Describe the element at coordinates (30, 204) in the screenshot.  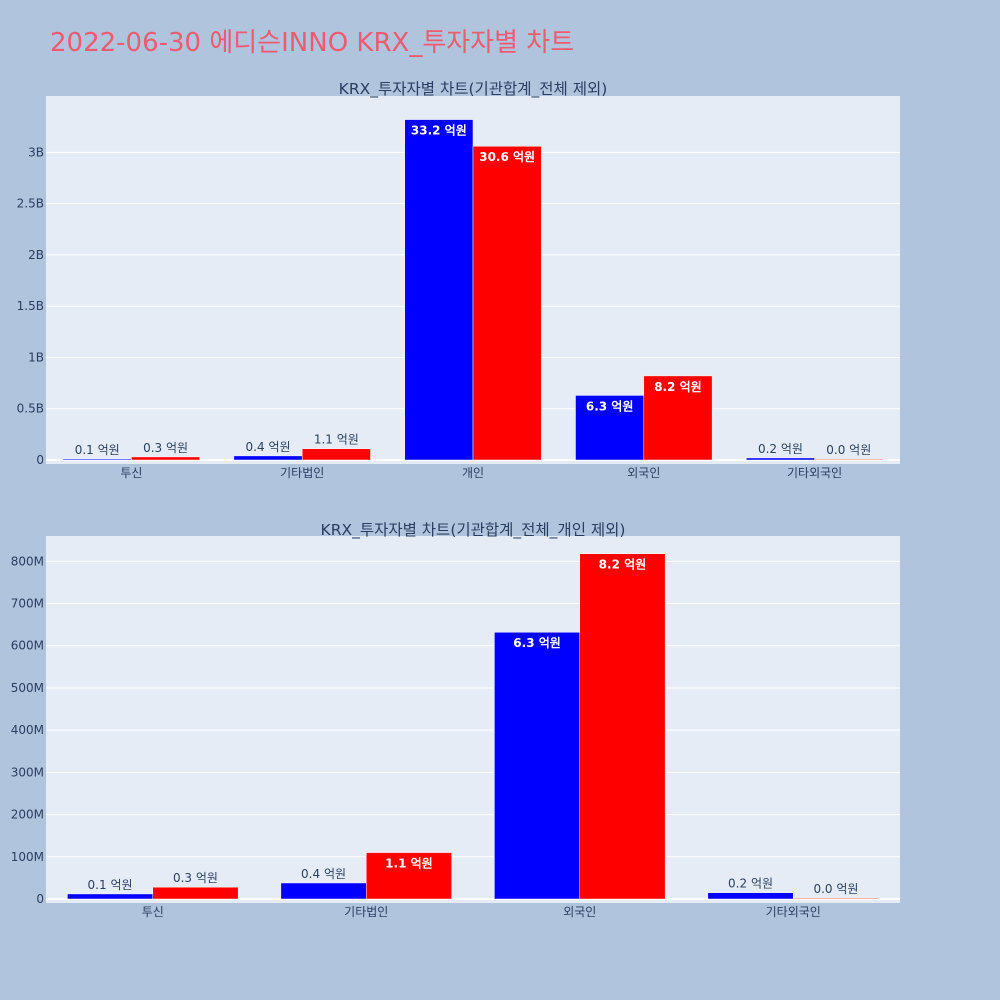
I see `y-tick-label: 2.5B` at that location.